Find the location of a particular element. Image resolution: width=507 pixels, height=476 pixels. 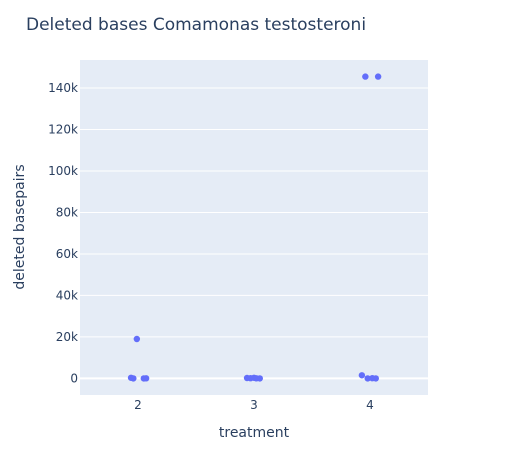

y-tick-label: 40k is located at coordinates (67, 295).